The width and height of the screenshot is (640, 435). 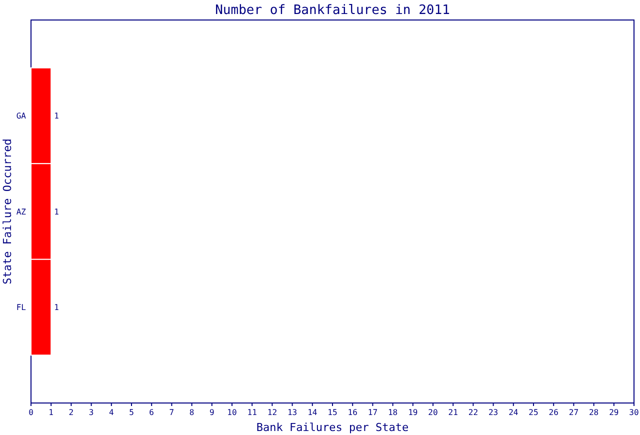 What do you see at coordinates (272, 412) in the screenshot?
I see `x-tick-label: 12` at bounding box center [272, 412].